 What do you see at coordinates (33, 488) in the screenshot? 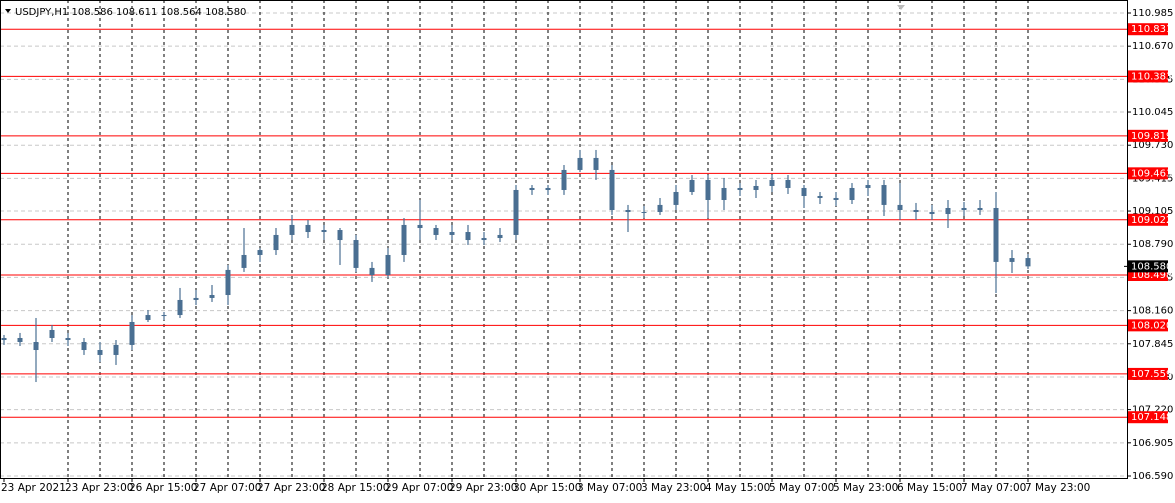
I see `x-tick-label: 23 Apr 2021` at bounding box center [33, 488].